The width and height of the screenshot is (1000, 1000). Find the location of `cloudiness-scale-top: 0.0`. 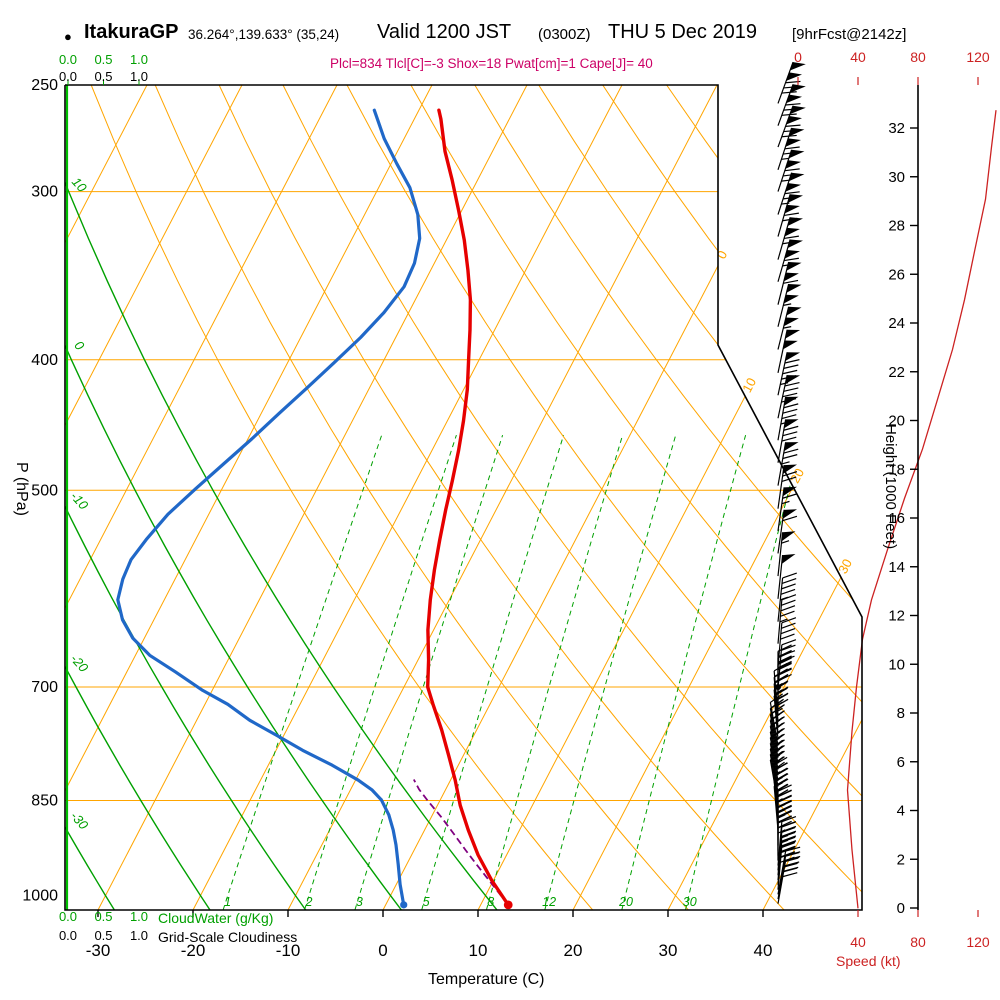

cloudiness-scale-top: 0.0 is located at coordinates (68, 76).